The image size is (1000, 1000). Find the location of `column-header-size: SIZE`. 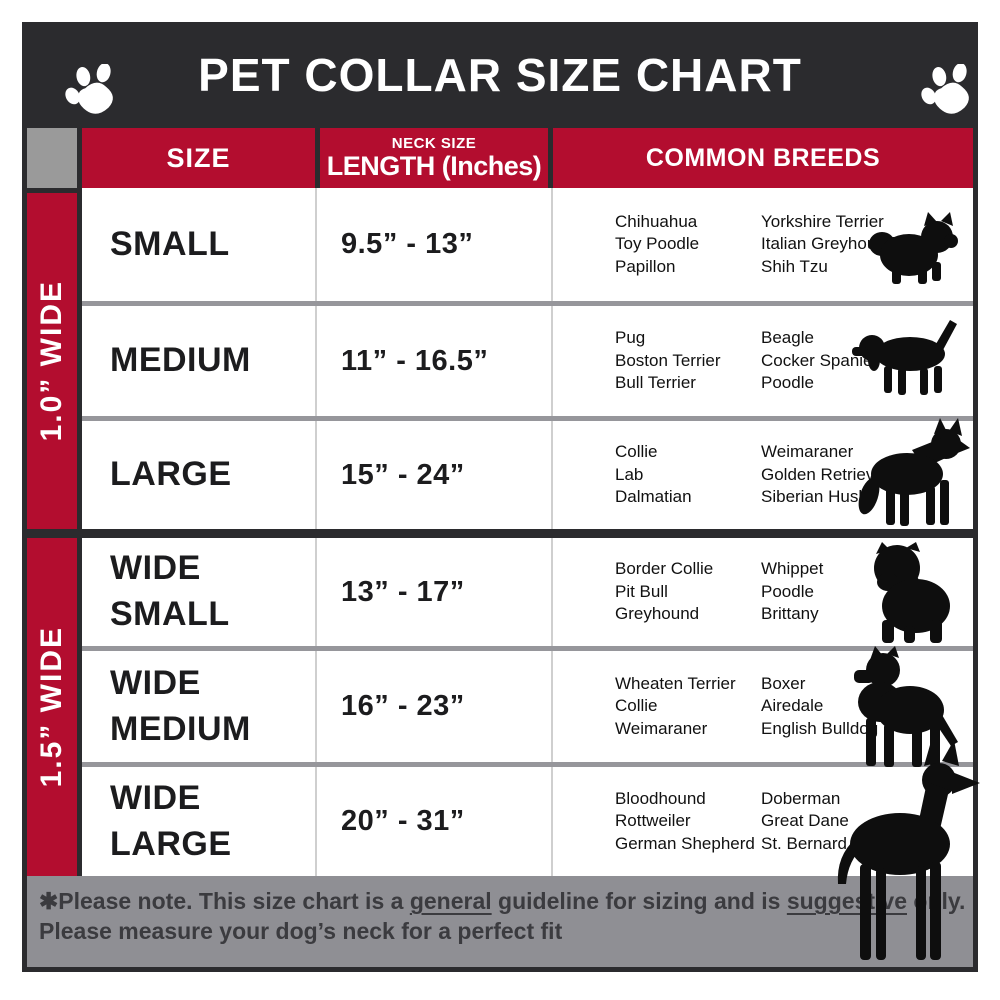

column-header-size: SIZE is located at coordinates (198, 158).